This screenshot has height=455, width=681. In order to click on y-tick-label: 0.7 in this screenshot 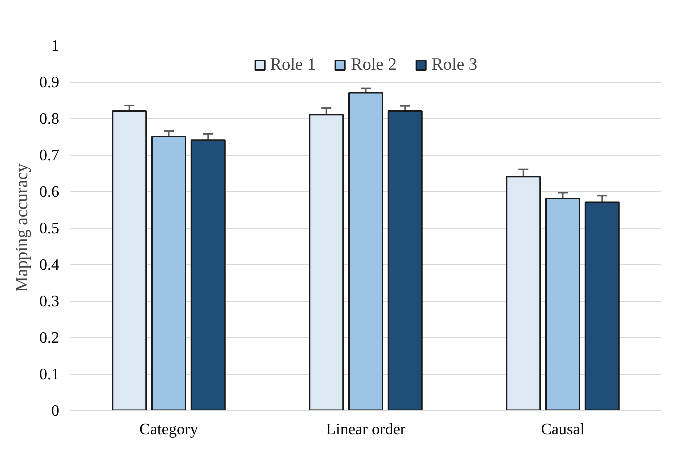, I will do `click(50, 156)`.